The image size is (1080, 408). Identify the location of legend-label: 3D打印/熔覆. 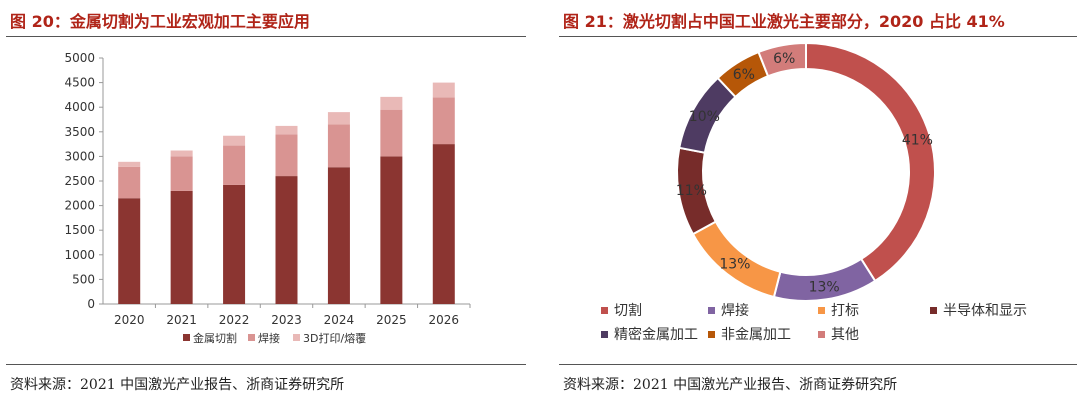
(334, 338).